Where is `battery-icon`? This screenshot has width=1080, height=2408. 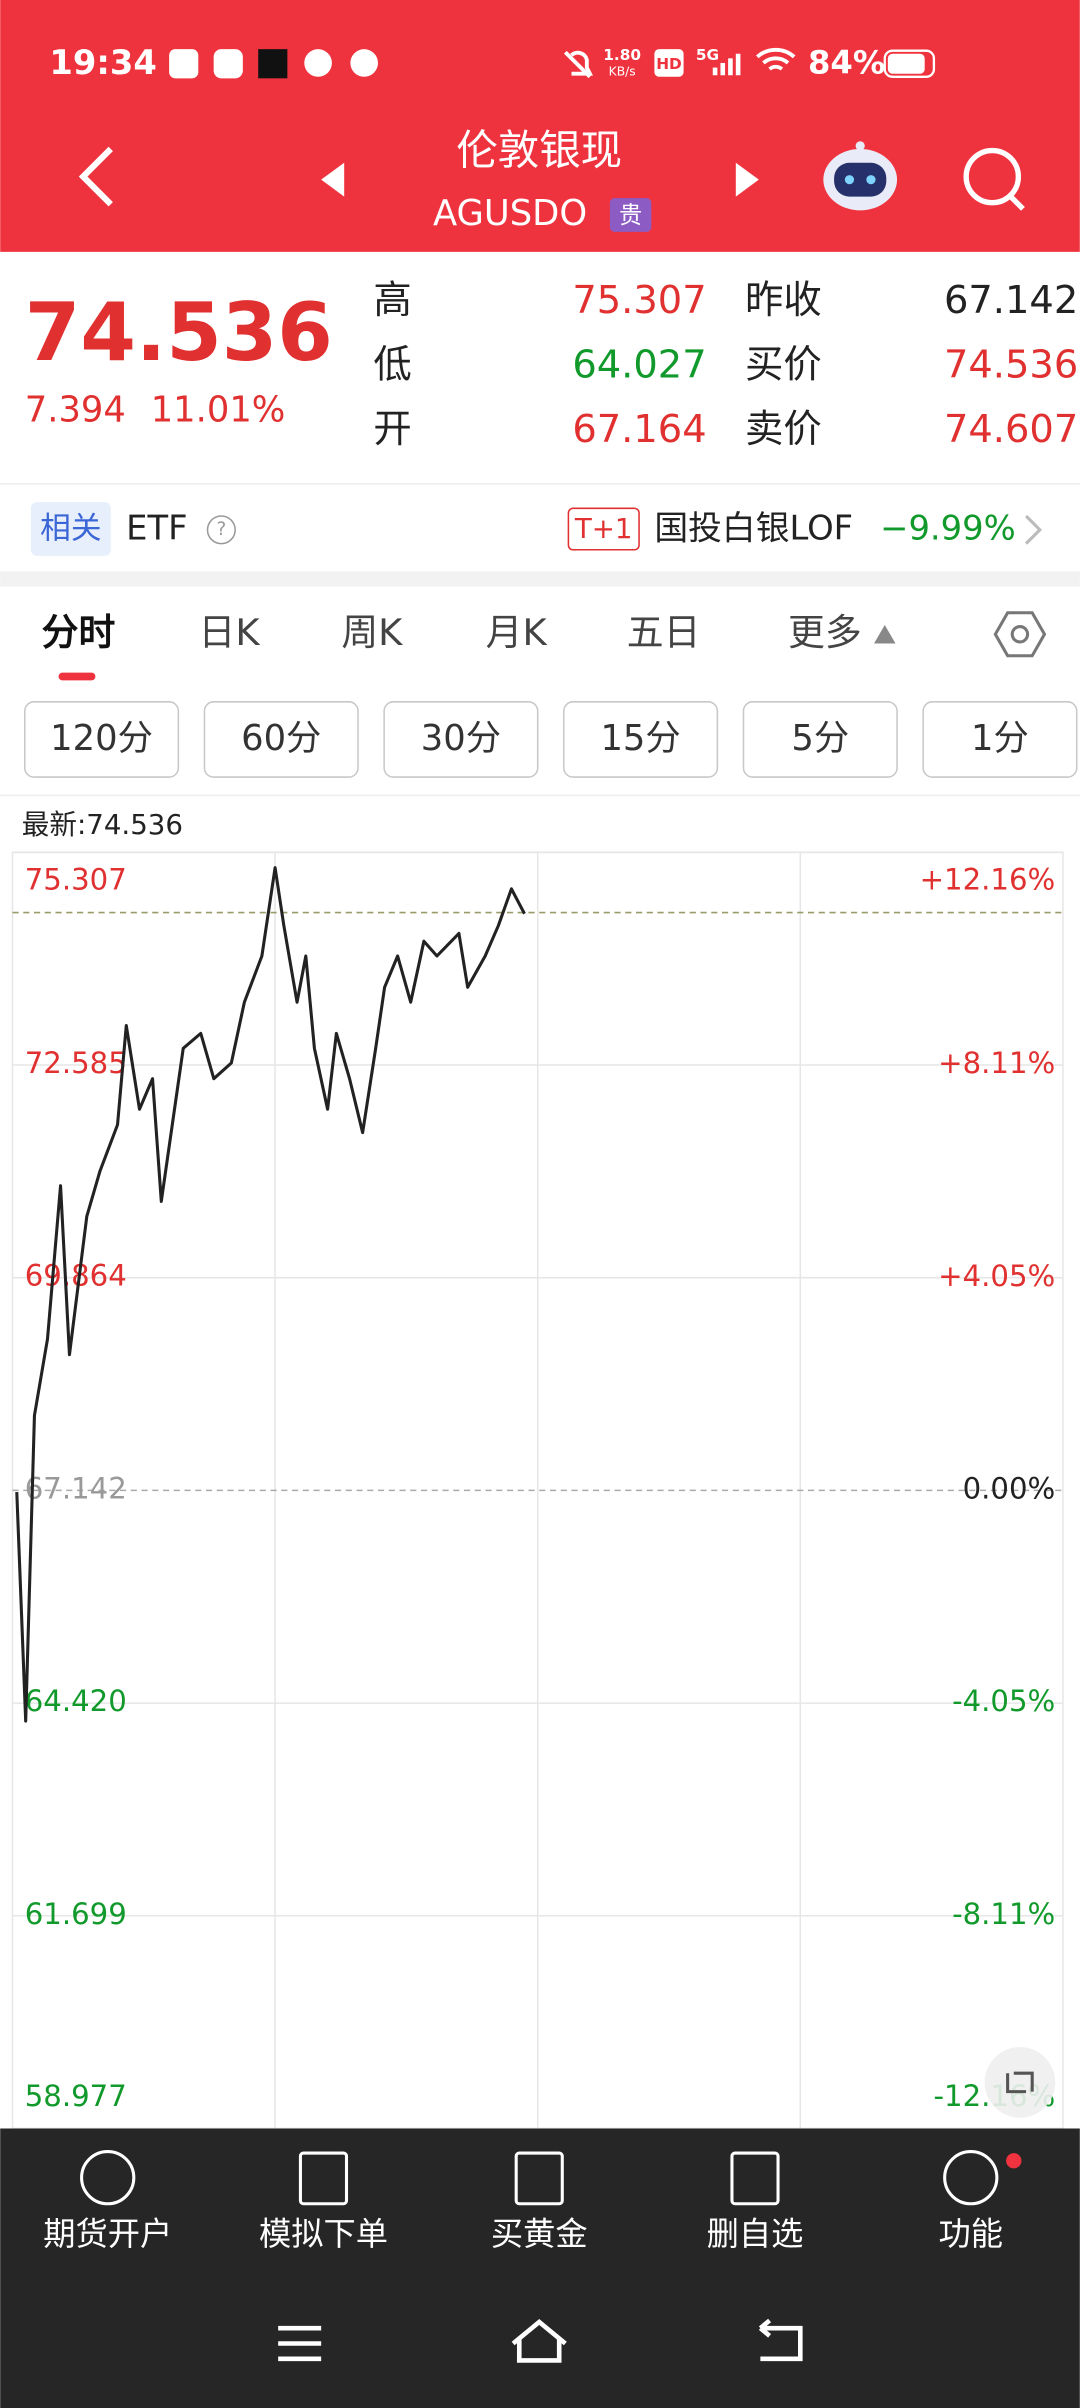 battery-icon is located at coordinates (909, 63).